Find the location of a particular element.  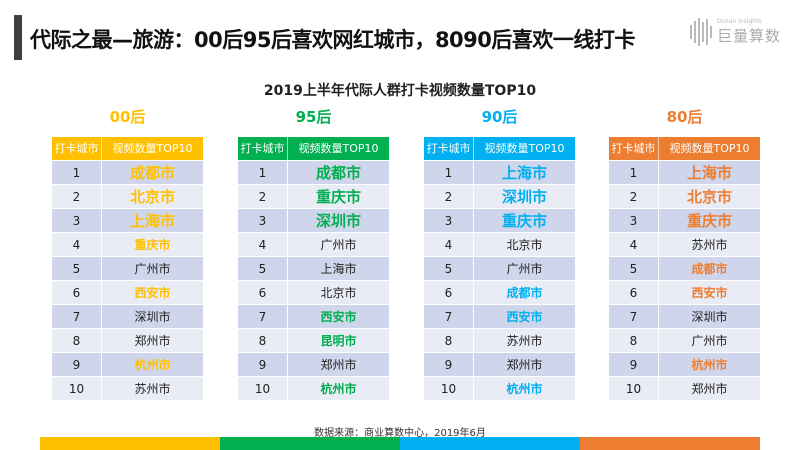

bottom-color-bar is located at coordinates (400, 443).